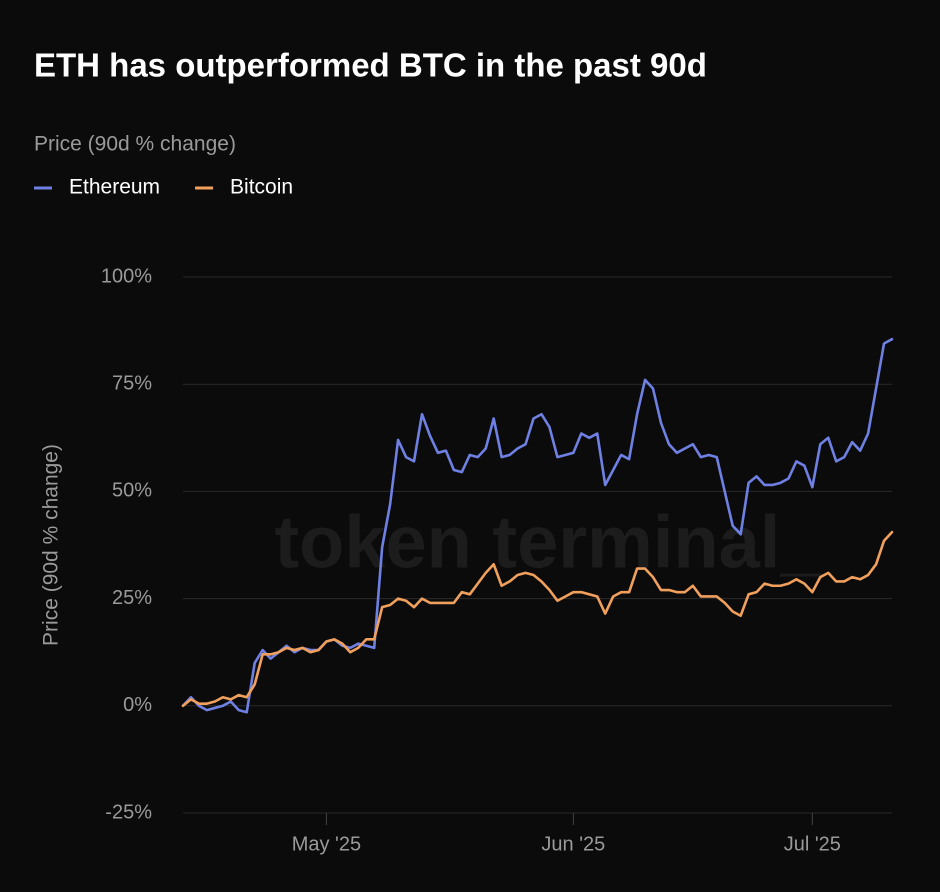  What do you see at coordinates (128, 812) in the screenshot?
I see `y-tick-label: -25%` at bounding box center [128, 812].